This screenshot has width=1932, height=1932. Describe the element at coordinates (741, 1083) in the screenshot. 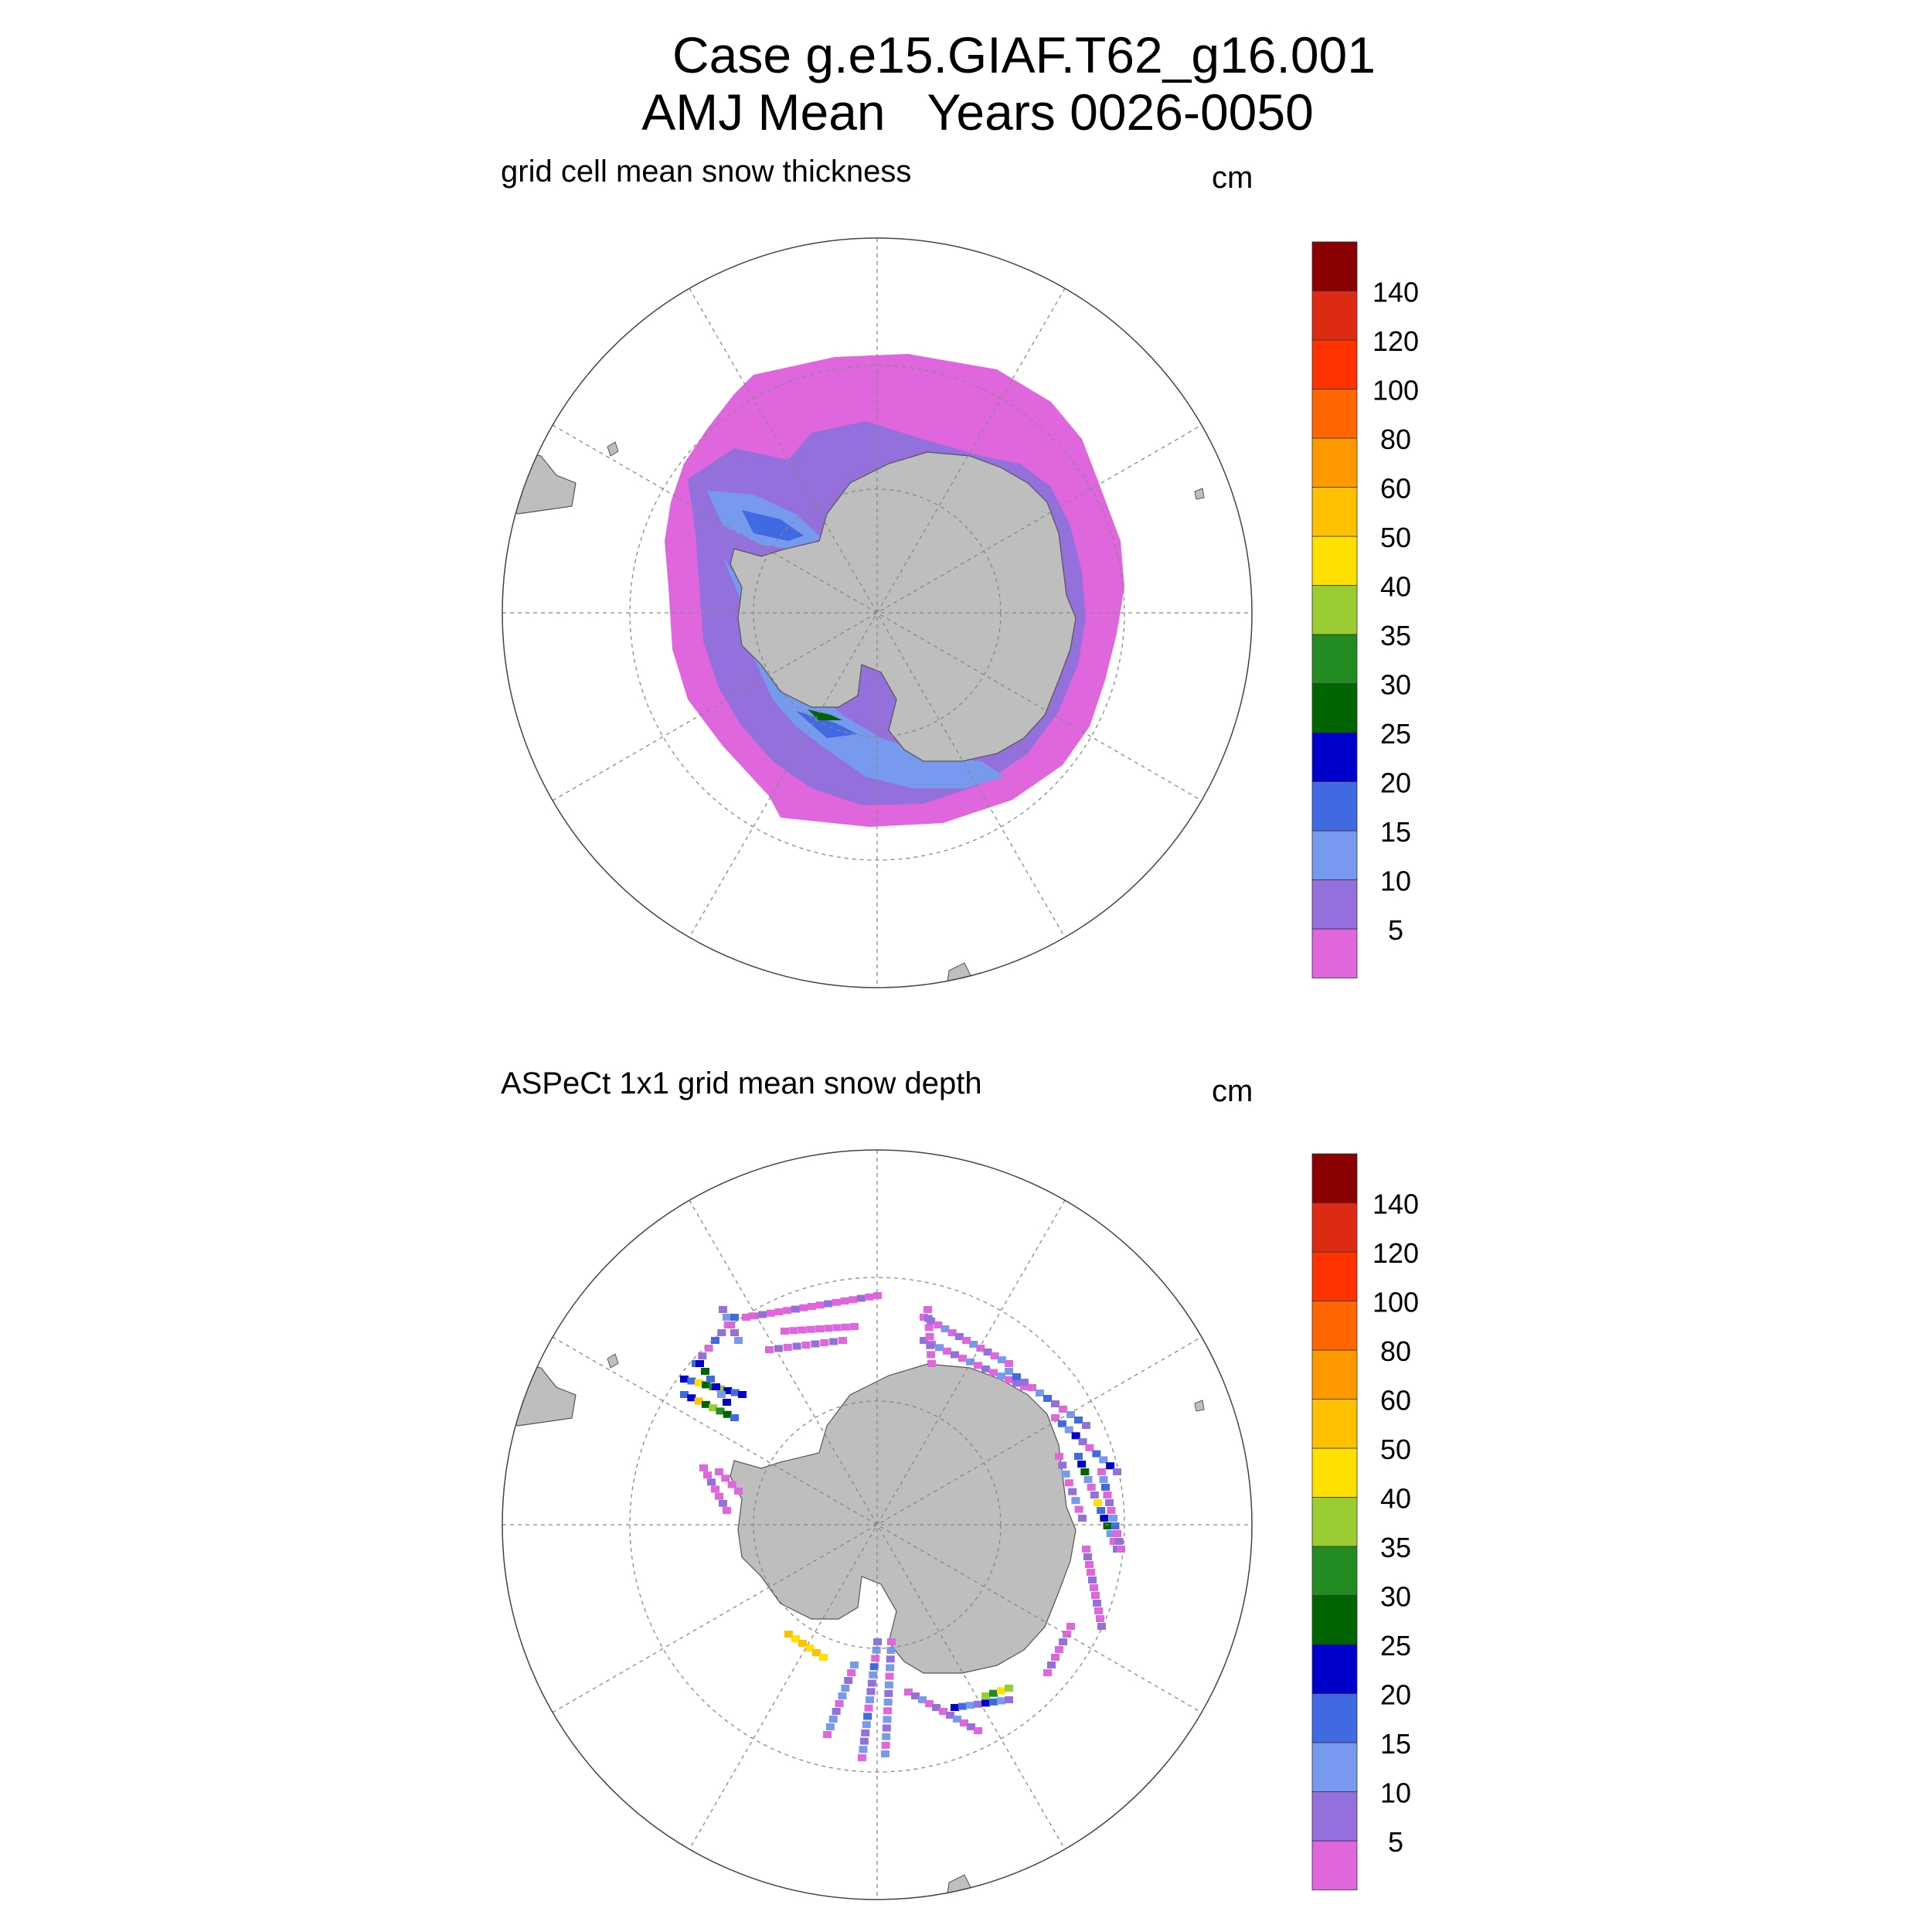

I see `panel-obs-title: ASPeCt 1x1 grid mean snow depth` at that location.